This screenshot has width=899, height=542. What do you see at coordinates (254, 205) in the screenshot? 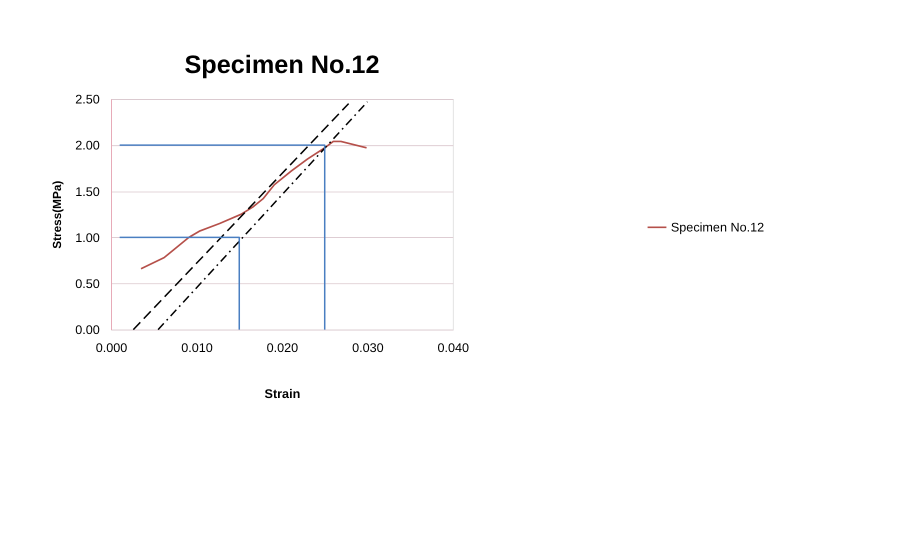
I see `line-series` at bounding box center [254, 205].